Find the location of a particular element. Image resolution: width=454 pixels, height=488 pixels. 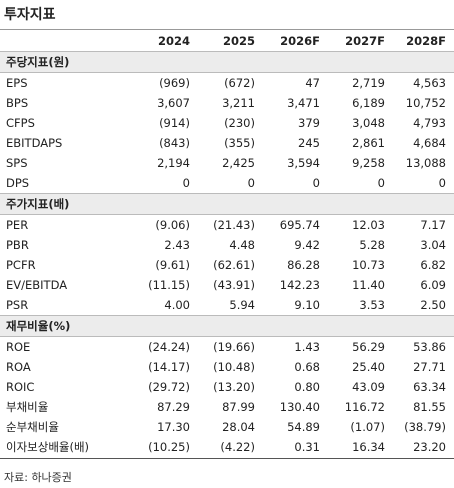

cell: 3,048 is located at coordinates (368, 123).